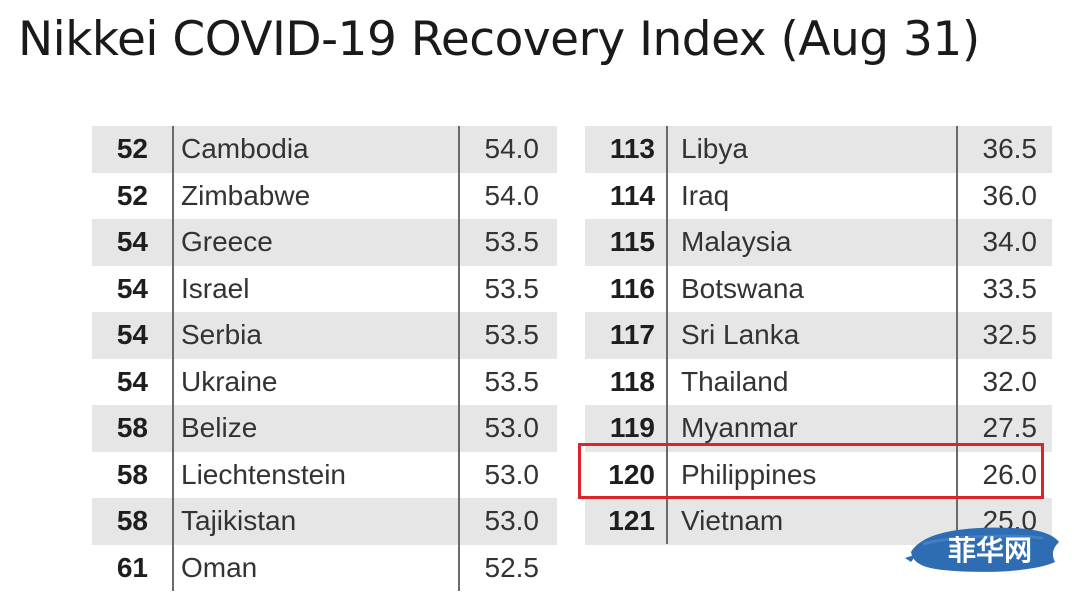 This screenshot has width=1080, height=599. Describe the element at coordinates (736, 242) in the screenshot. I see `country-cell: Malaysia` at that location.